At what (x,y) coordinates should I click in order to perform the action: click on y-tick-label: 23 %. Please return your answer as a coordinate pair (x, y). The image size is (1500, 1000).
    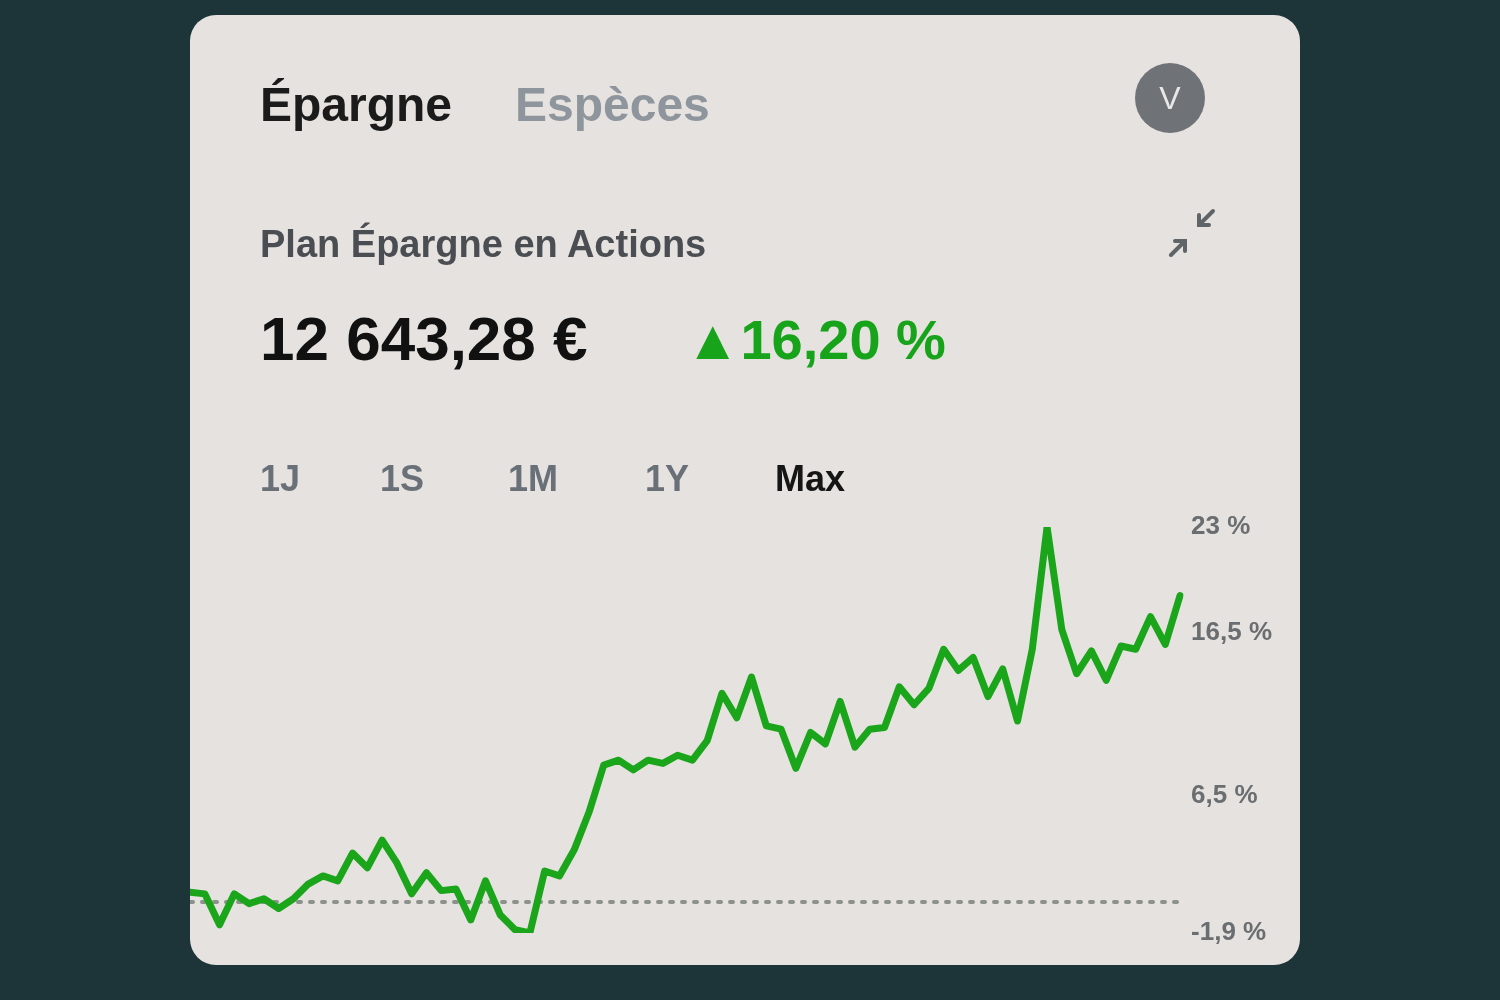
    Looking at the image, I should click on (1221, 525).